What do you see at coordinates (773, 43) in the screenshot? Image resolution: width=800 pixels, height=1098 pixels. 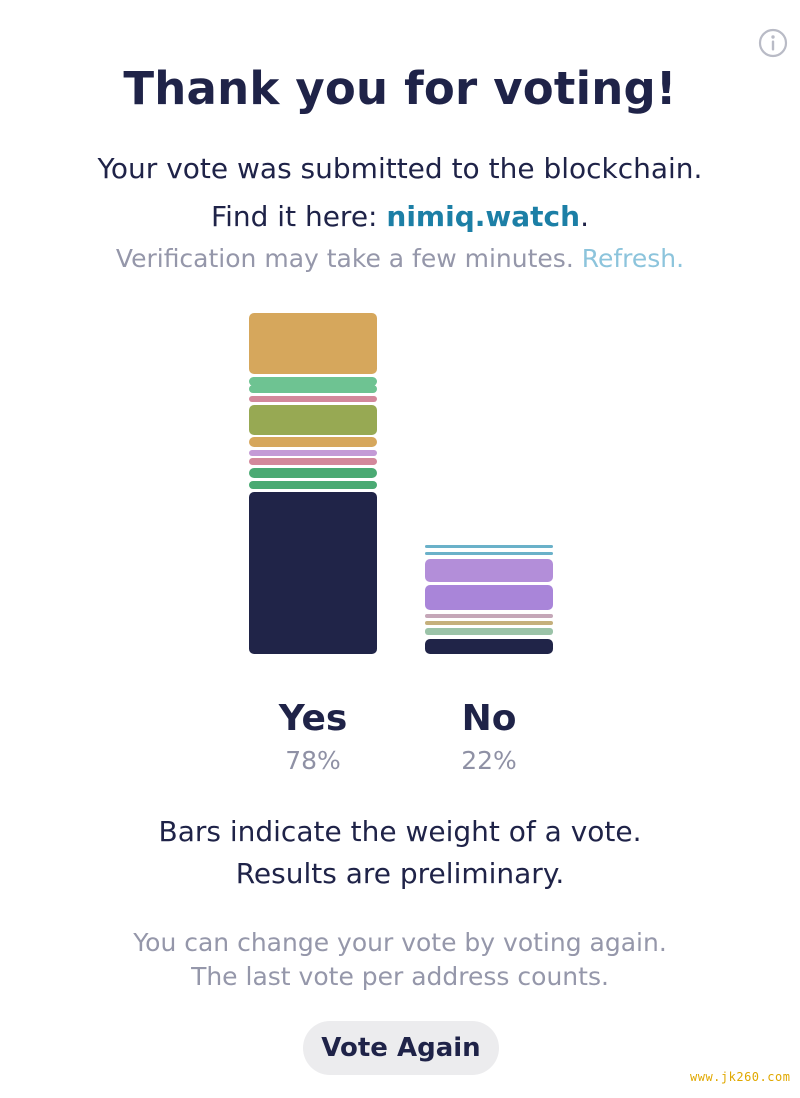 I see `info-icon` at bounding box center [773, 43].